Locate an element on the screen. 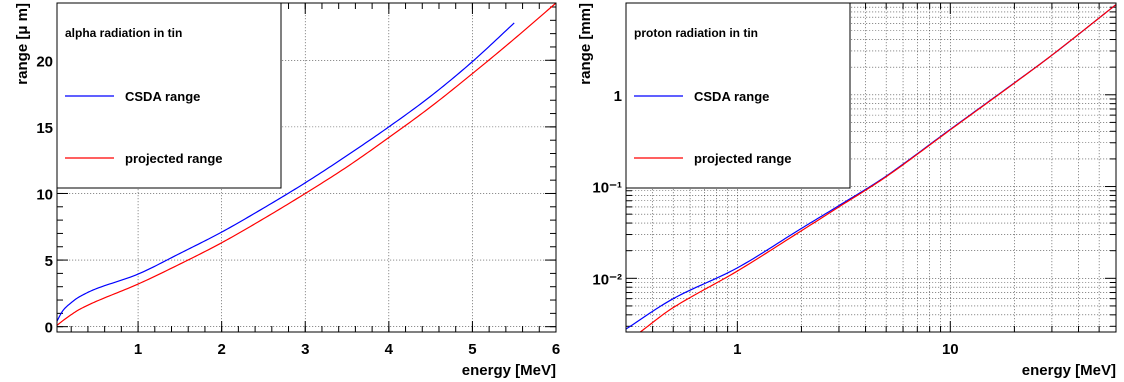 The width and height of the screenshot is (1124, 382). x-tick-label: 5 is located at coordinates (472, 349).